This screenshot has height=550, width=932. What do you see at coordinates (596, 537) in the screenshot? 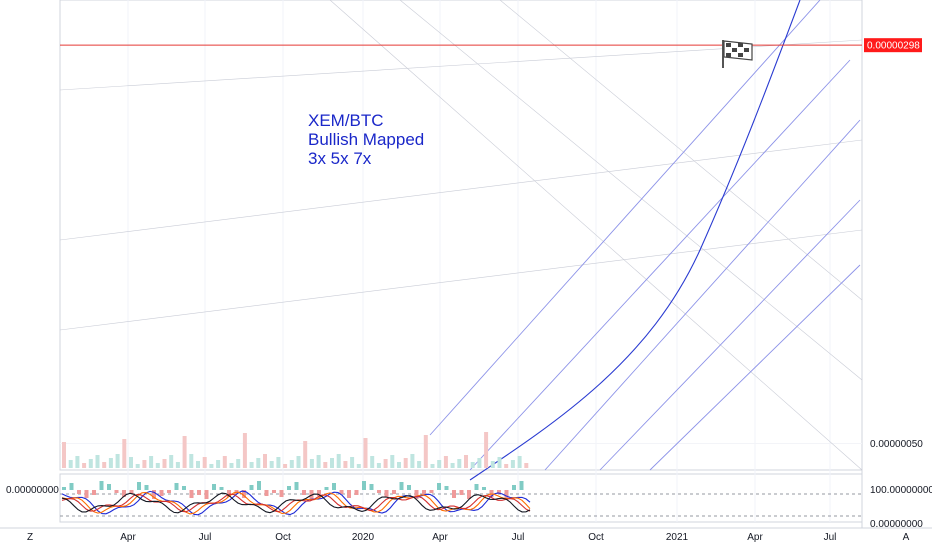
I see `time-tick-label: Oct` at bounding box center [596, 537].